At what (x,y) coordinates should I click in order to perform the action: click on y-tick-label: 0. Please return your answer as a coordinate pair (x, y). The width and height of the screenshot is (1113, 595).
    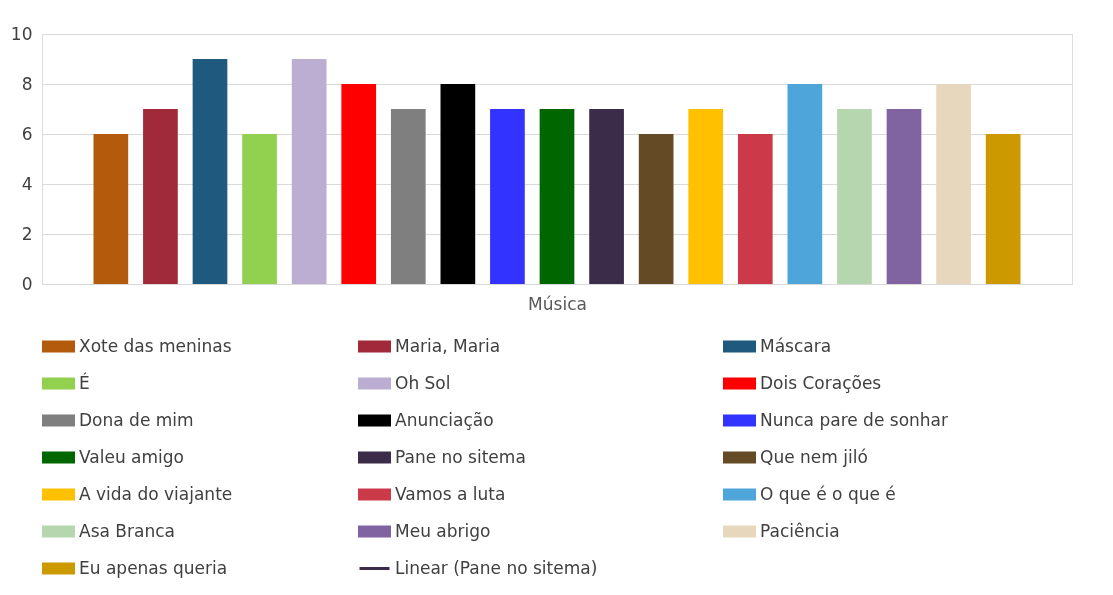
    Looking at the image, I should click on (27, 283).